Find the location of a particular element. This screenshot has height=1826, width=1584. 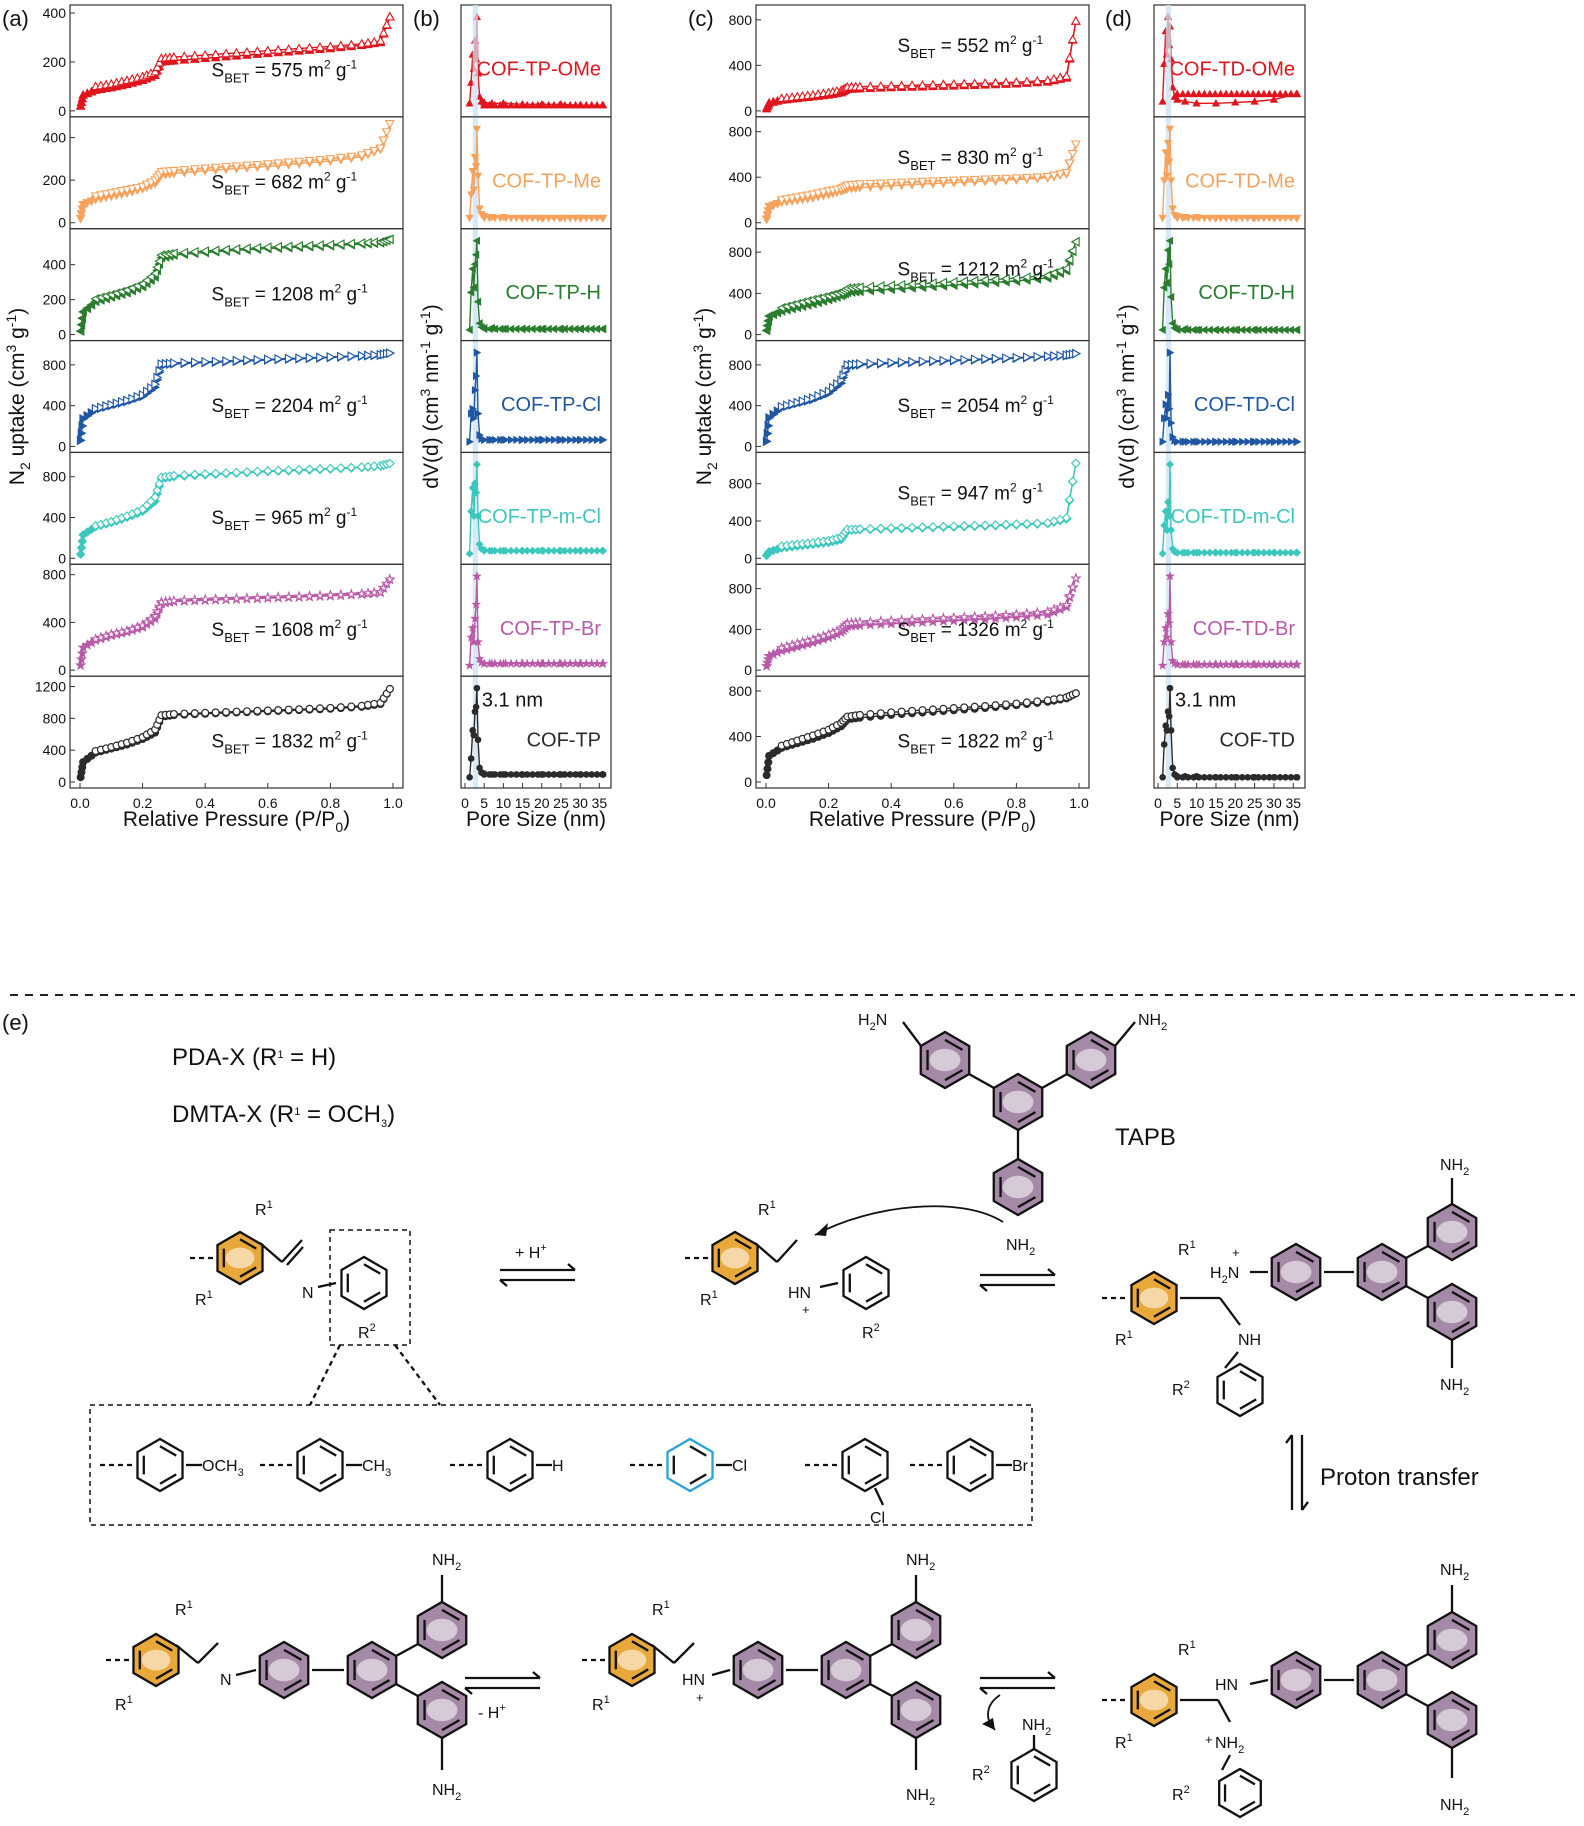

x-tick-label: 1.0 is located at coordinates (393, 803).